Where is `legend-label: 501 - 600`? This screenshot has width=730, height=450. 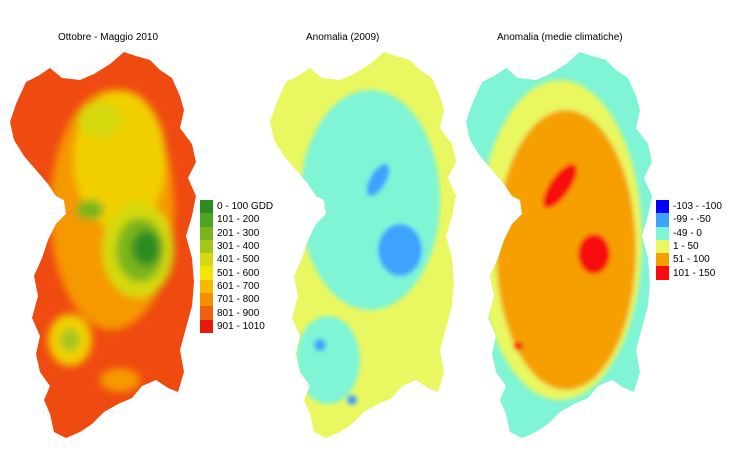 legend-label: 501 - 600 is located at coordinates (238, 273).